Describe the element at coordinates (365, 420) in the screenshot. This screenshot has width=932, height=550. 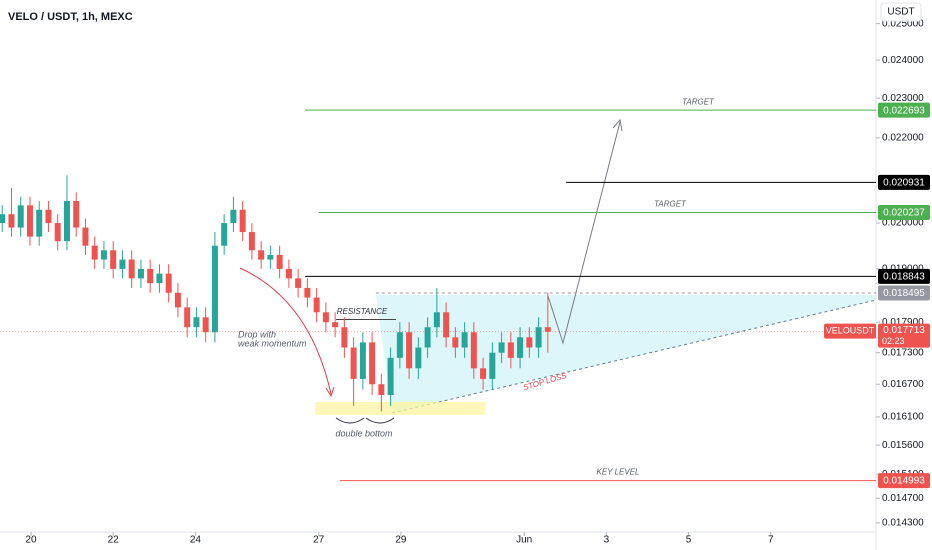
I see `double-bottom-arcs` at that location.